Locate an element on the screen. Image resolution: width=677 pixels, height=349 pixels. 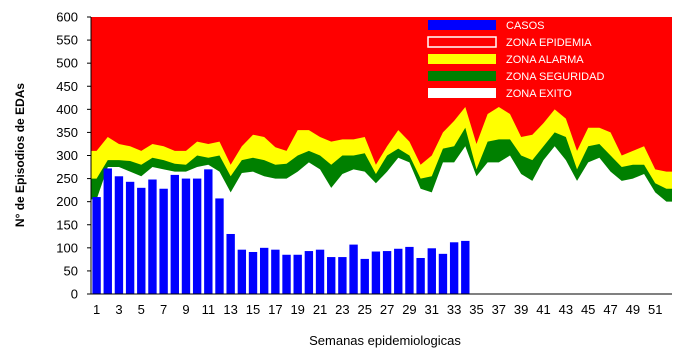
x-tick-label: 1 is located at coordinates (96, 309).